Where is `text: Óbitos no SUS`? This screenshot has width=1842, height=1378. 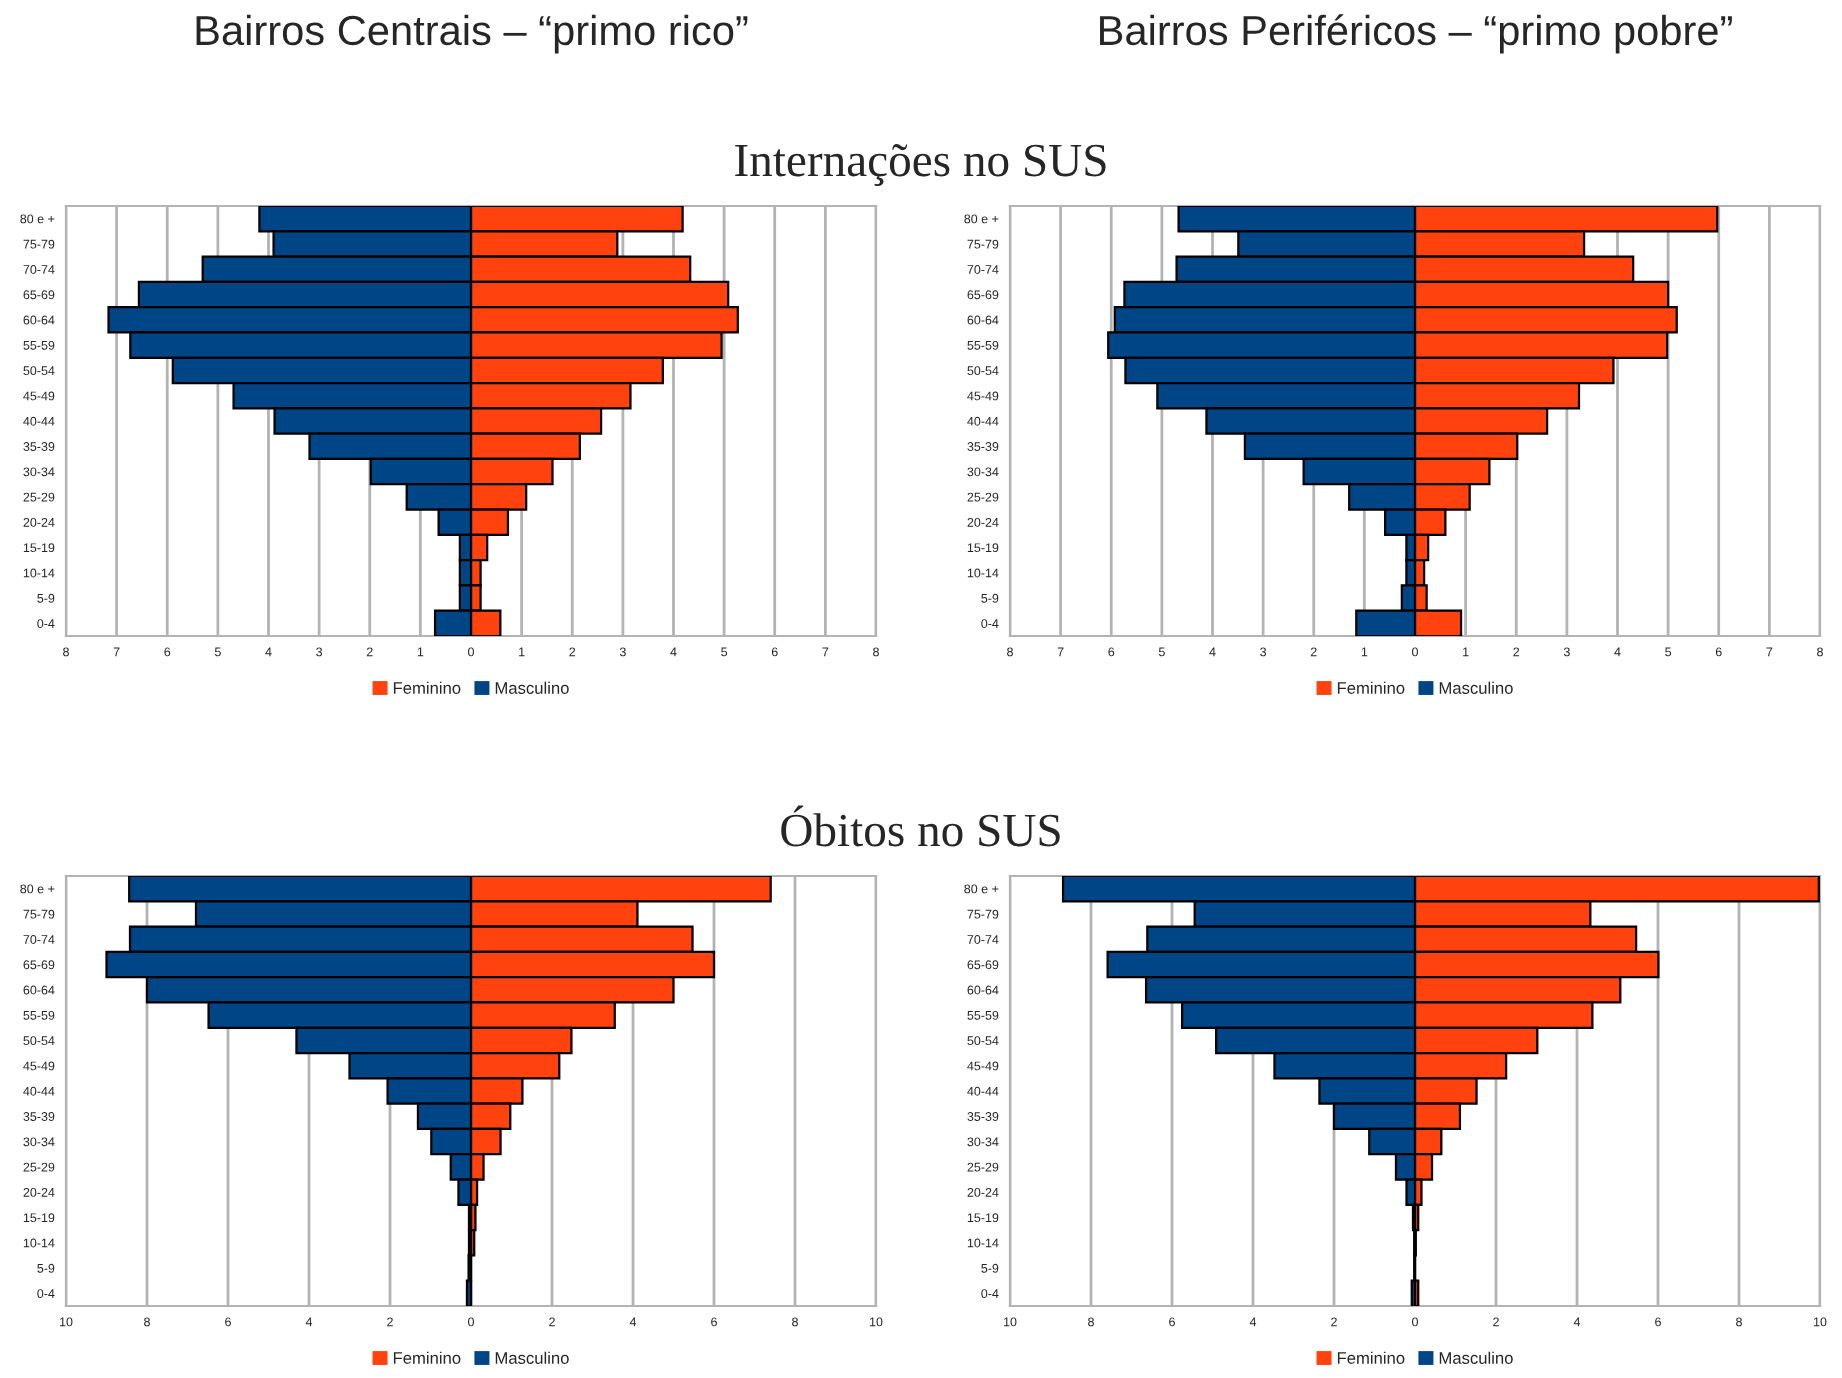 text: Óbitos no SUS is located at coordinates (920, 826).